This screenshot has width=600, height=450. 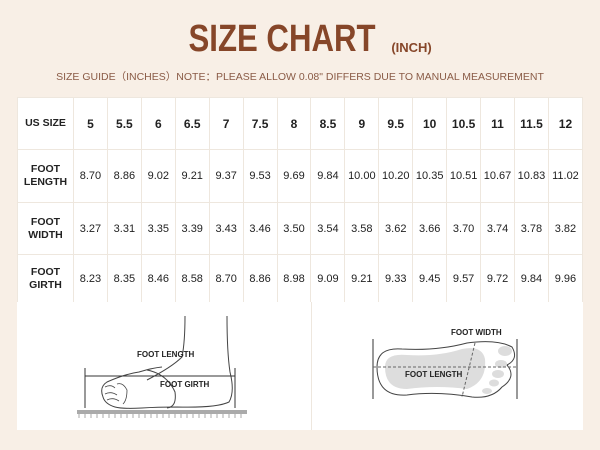 I want to click on size-header-cell: 5.5, so click(x=124, y=123).